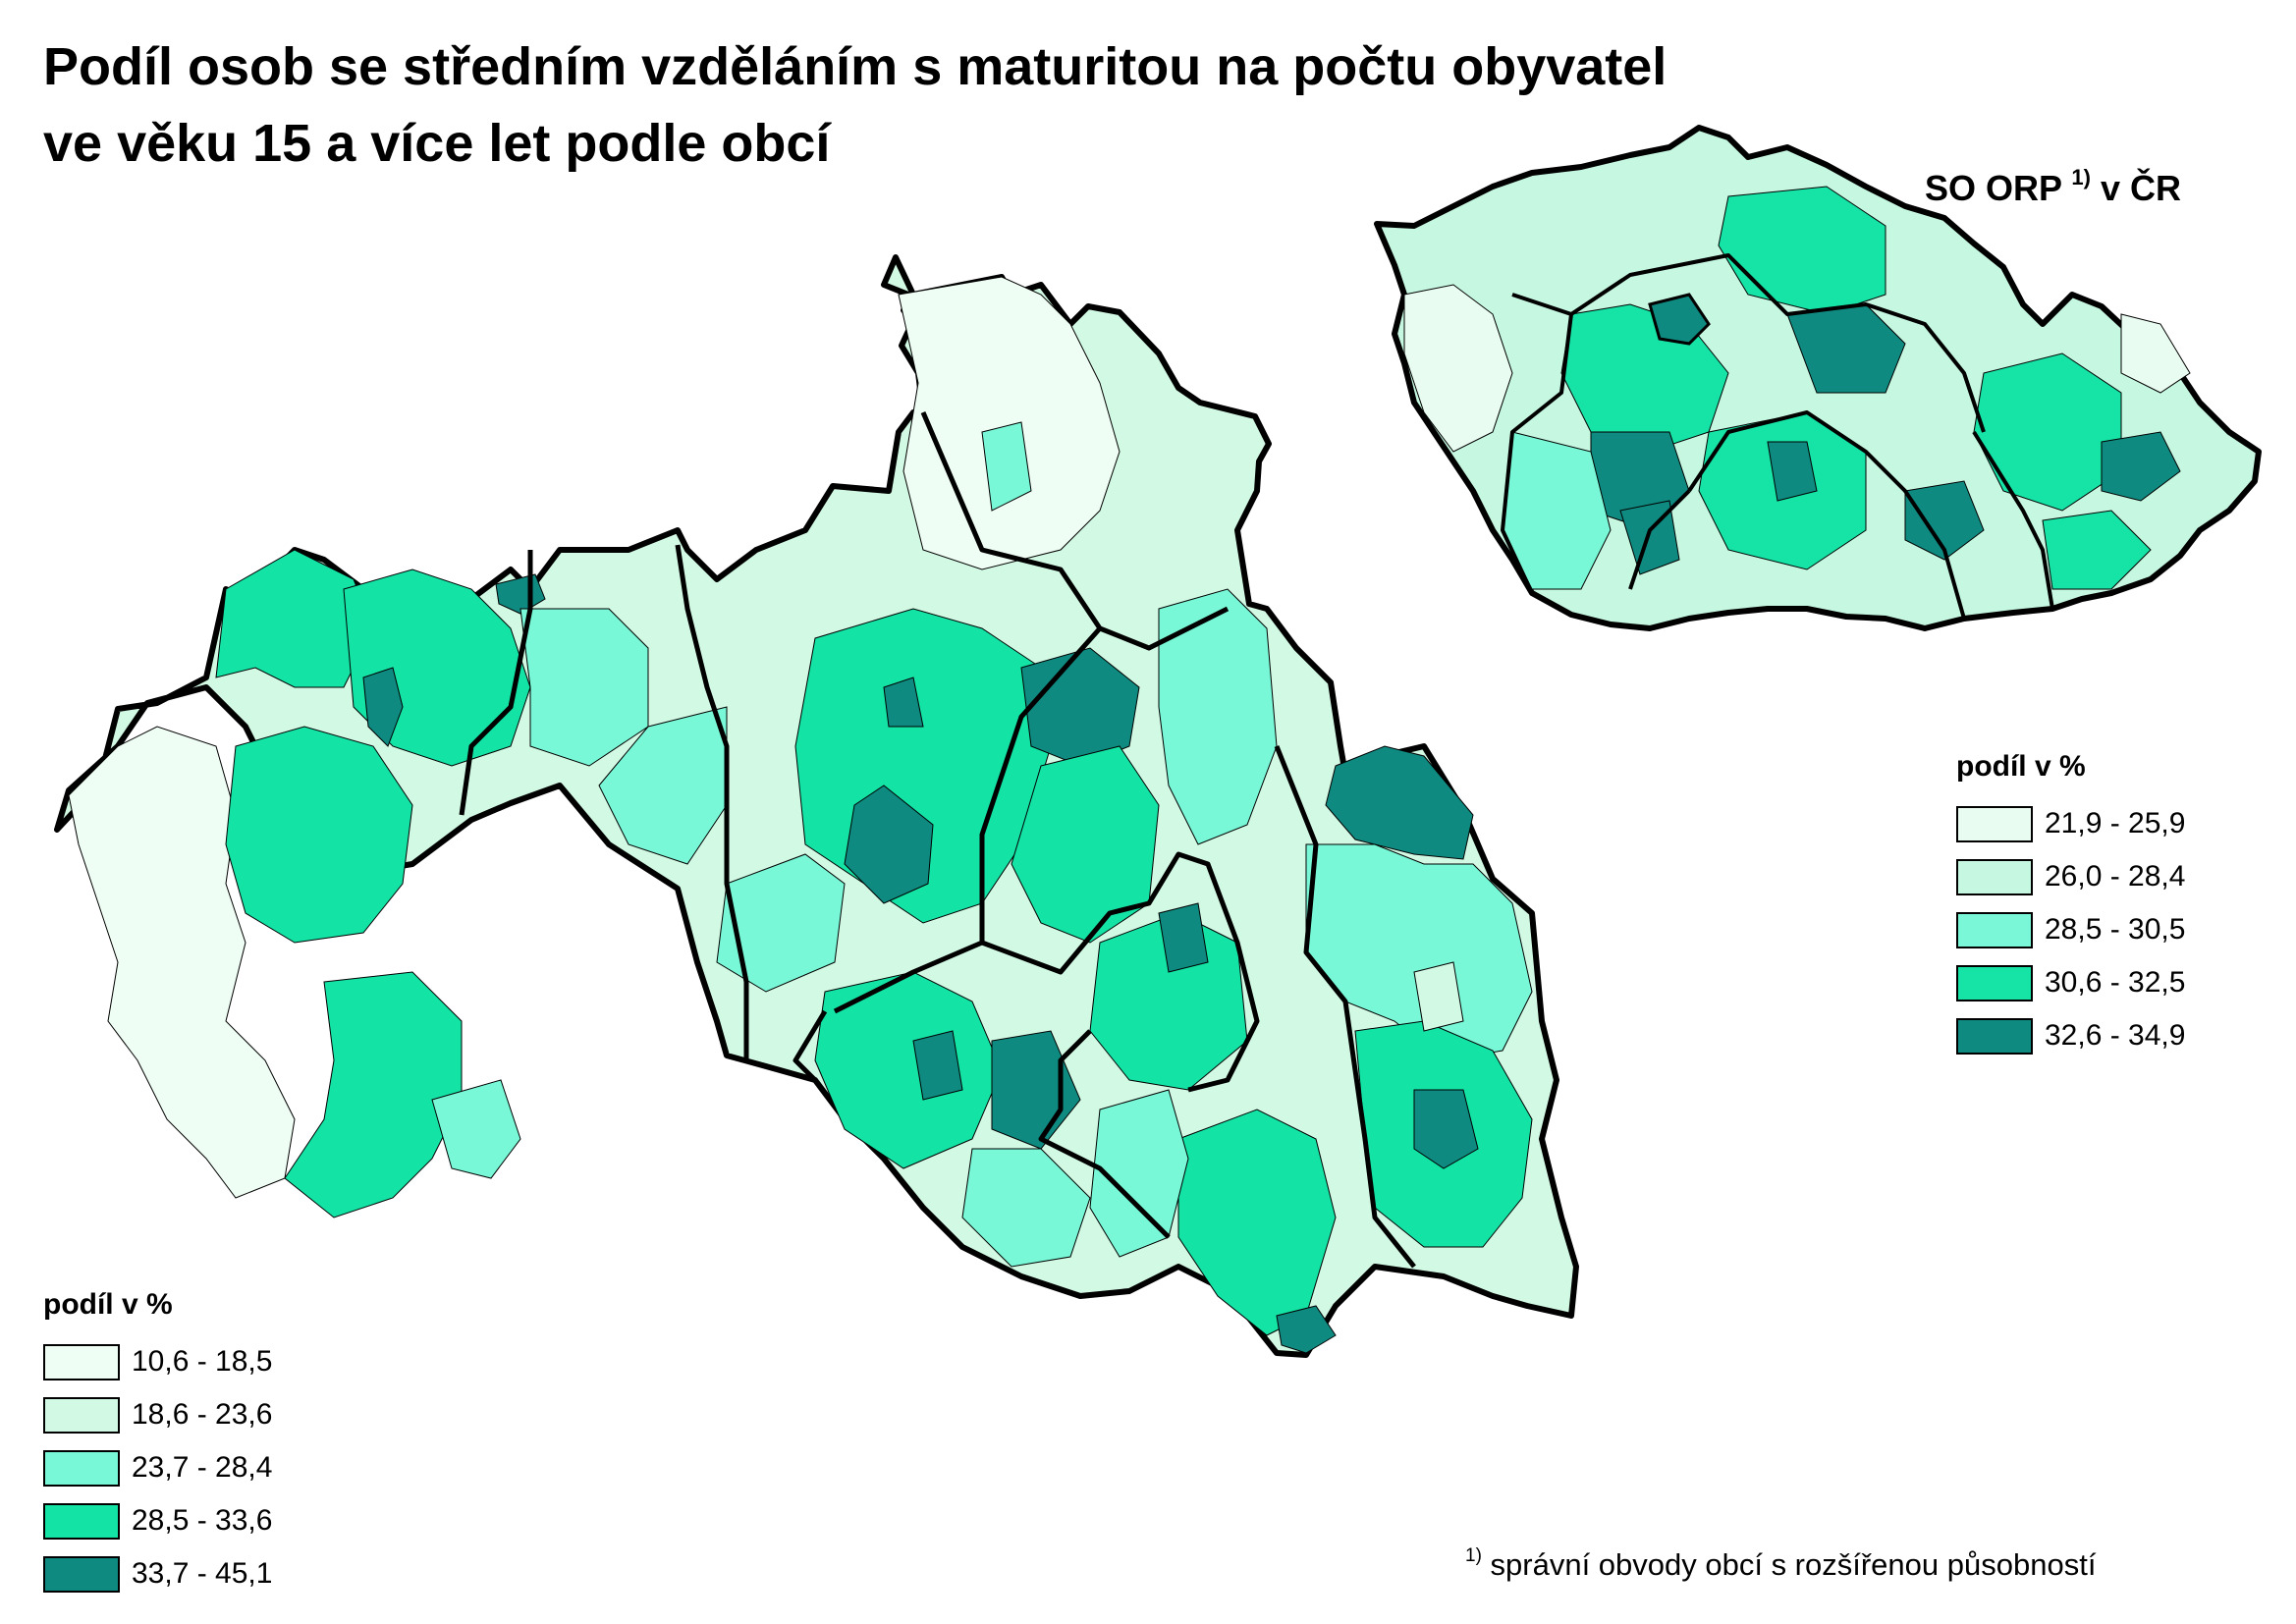 Image resolution: width=2296 pixels, height=1624 pixels. What do you see at coordinates (1792, 471) in the screenshot?
I see `cr-vysocina-dark` at bounding box center [1792, 471].